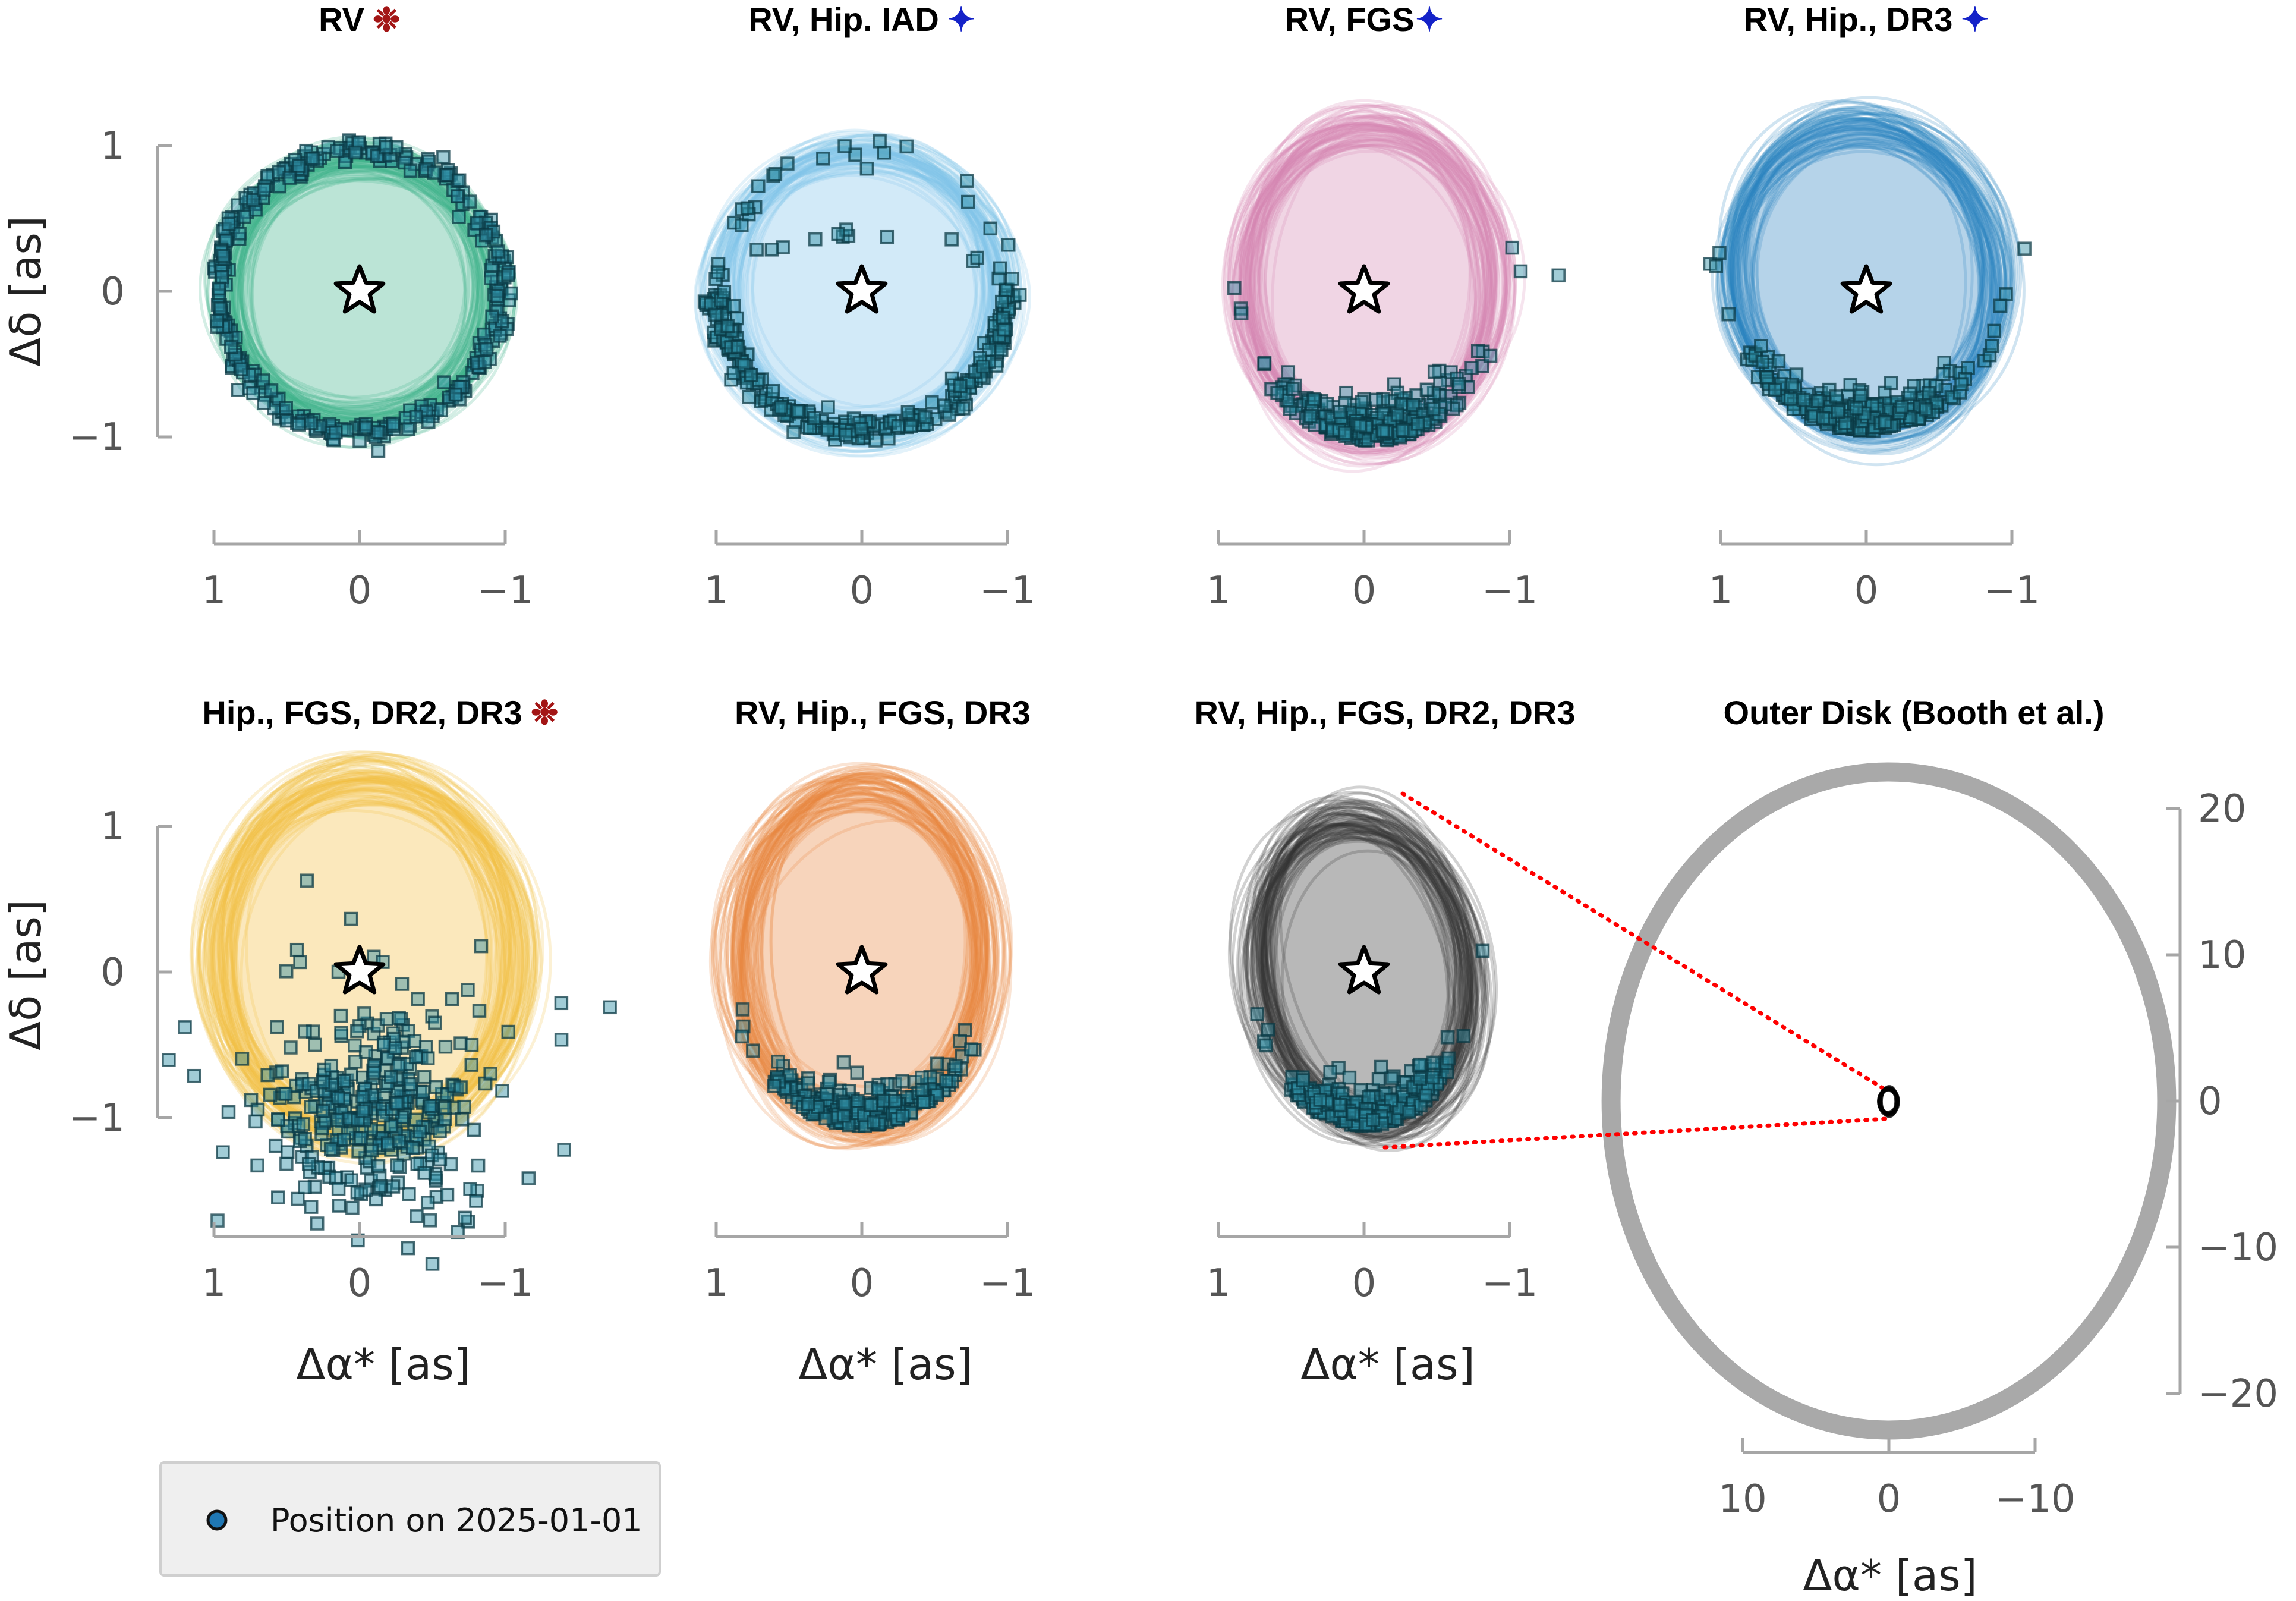 Image resolution: width=2296 pixels, height=1601 pixels. Describe the element at coordinates (2035, 1499) in the screenshot. I see `x-tick-label: −10` at that location.